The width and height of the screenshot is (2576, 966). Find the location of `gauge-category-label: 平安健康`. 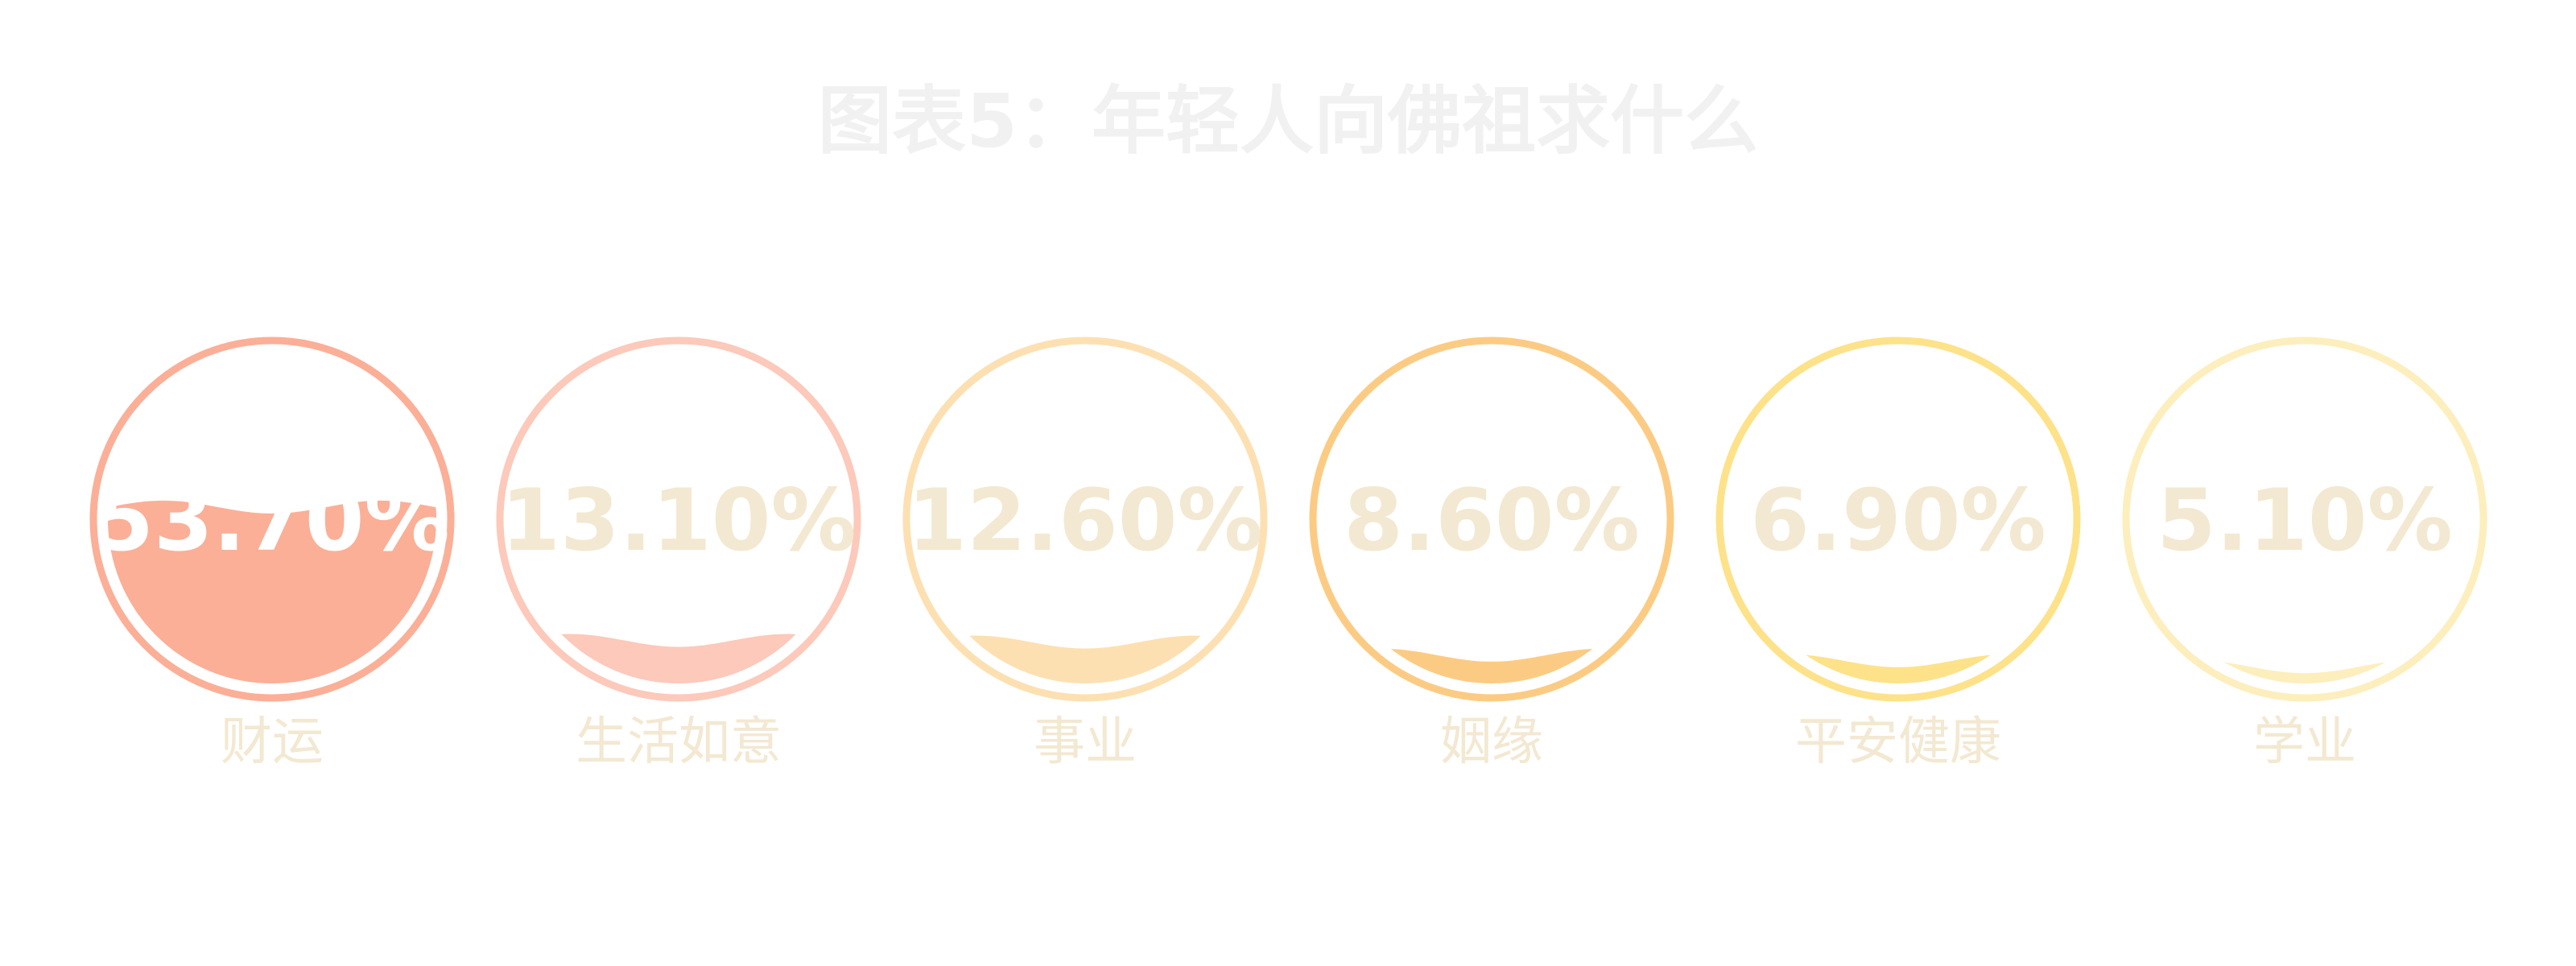

gauge-category-label: 平安健康 is located at coordinates (1898, 742).